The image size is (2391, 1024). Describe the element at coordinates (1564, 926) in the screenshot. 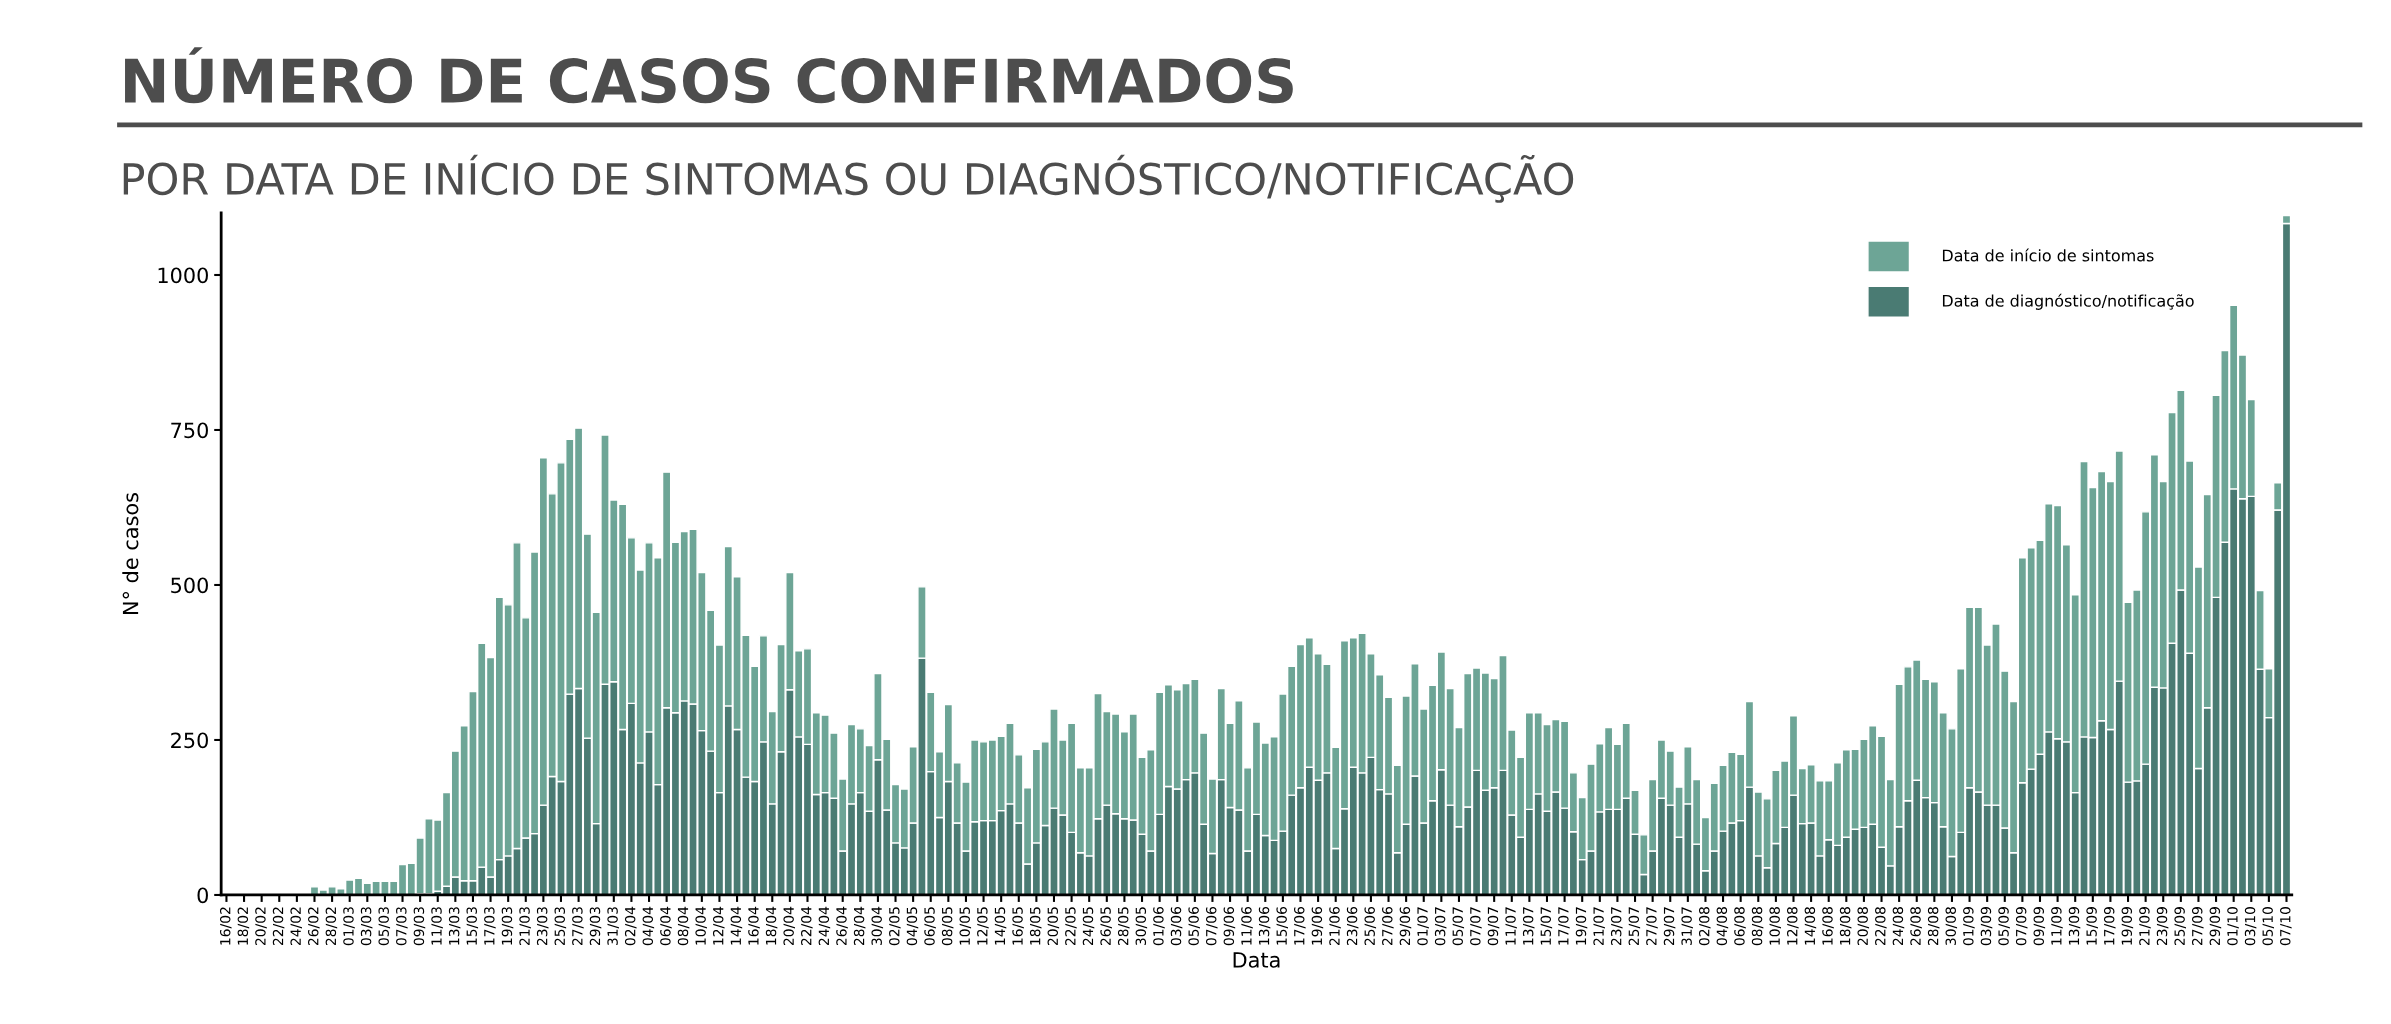

I see `x-tick-label: 17/07` at that location.